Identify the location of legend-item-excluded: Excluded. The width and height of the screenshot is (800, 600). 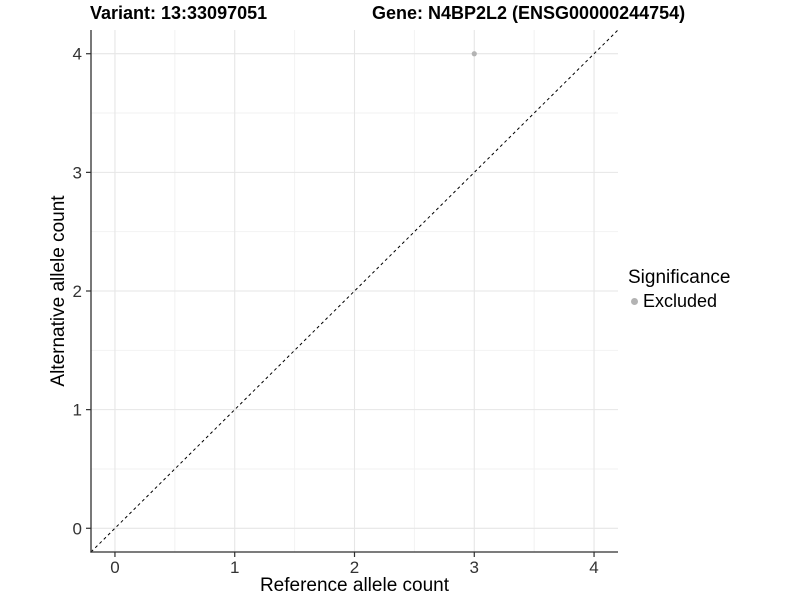
(679, 301).